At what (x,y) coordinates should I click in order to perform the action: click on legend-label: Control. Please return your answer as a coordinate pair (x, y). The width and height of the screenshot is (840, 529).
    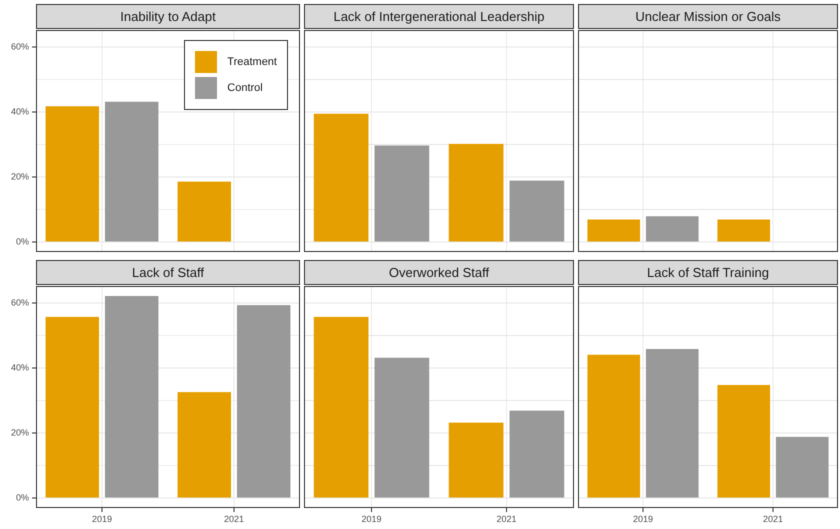
    Looking at the image, I should click on (245, 88).